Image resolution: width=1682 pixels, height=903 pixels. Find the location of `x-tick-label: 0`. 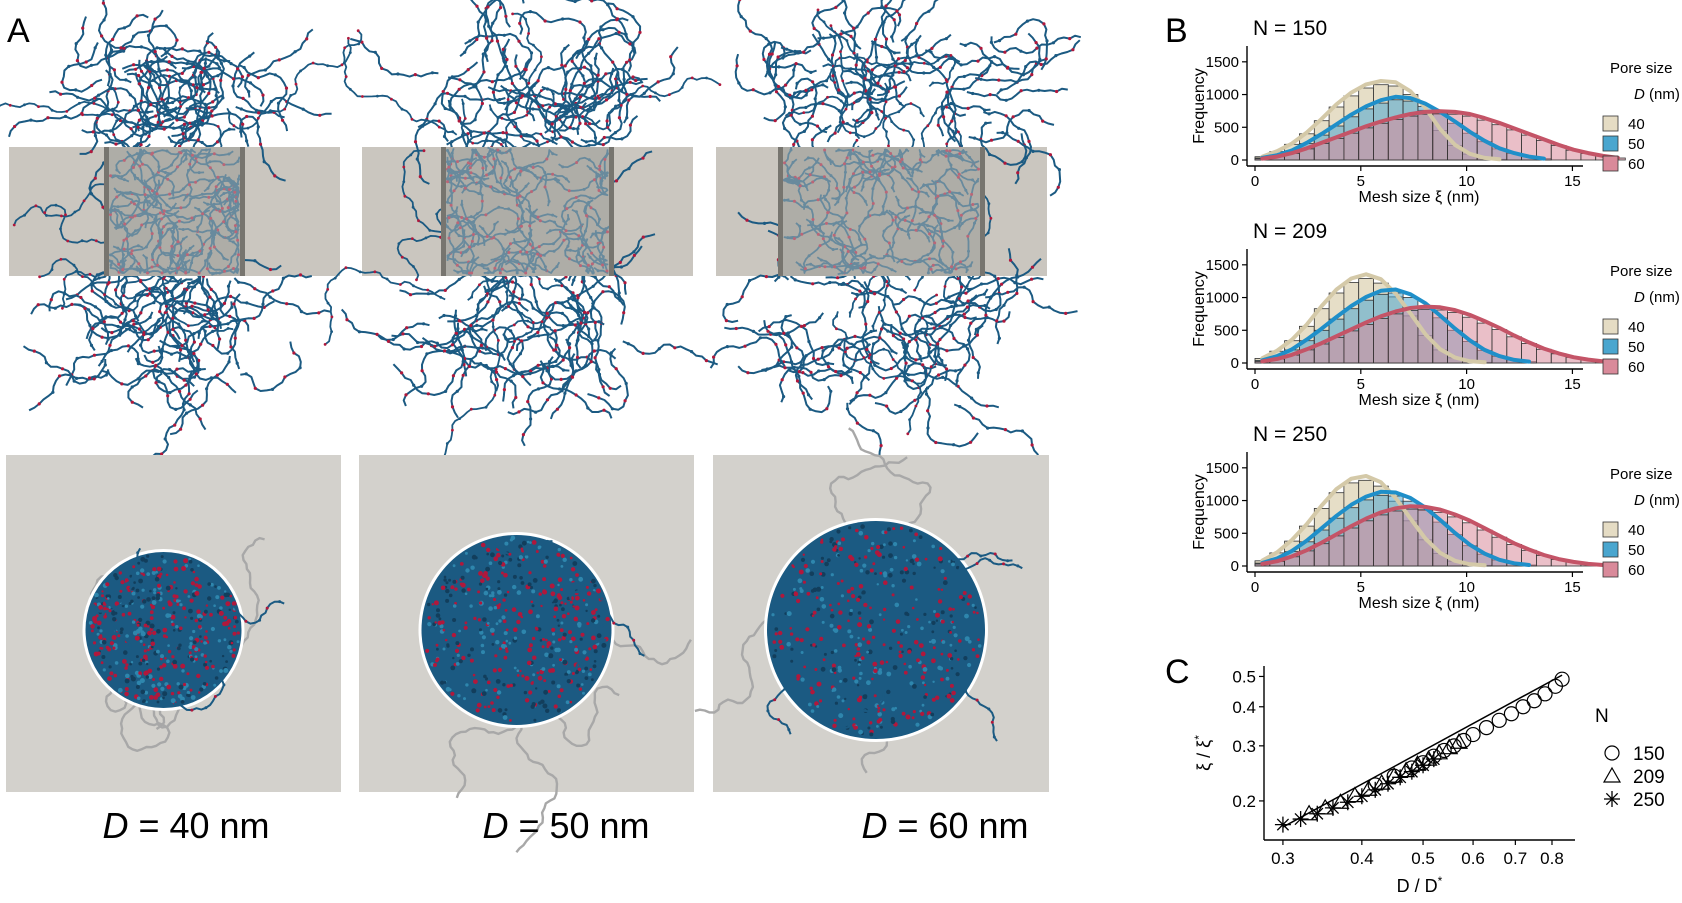

x-tick-label: 0 is located at coordinates (1255, 181).